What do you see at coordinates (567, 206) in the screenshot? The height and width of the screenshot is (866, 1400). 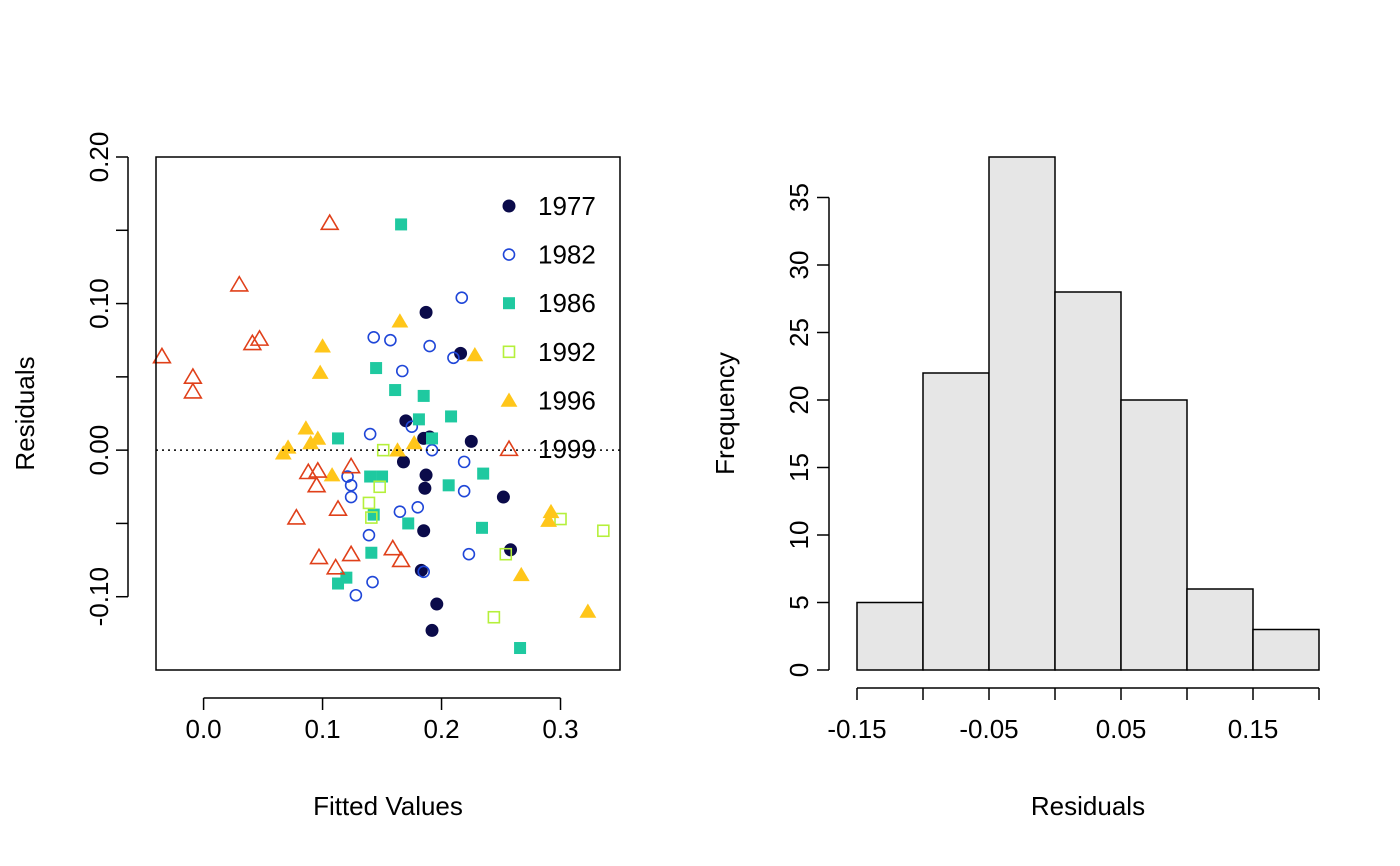 I see `legend-label-1977: 1977` at bounding box center [567, 206].